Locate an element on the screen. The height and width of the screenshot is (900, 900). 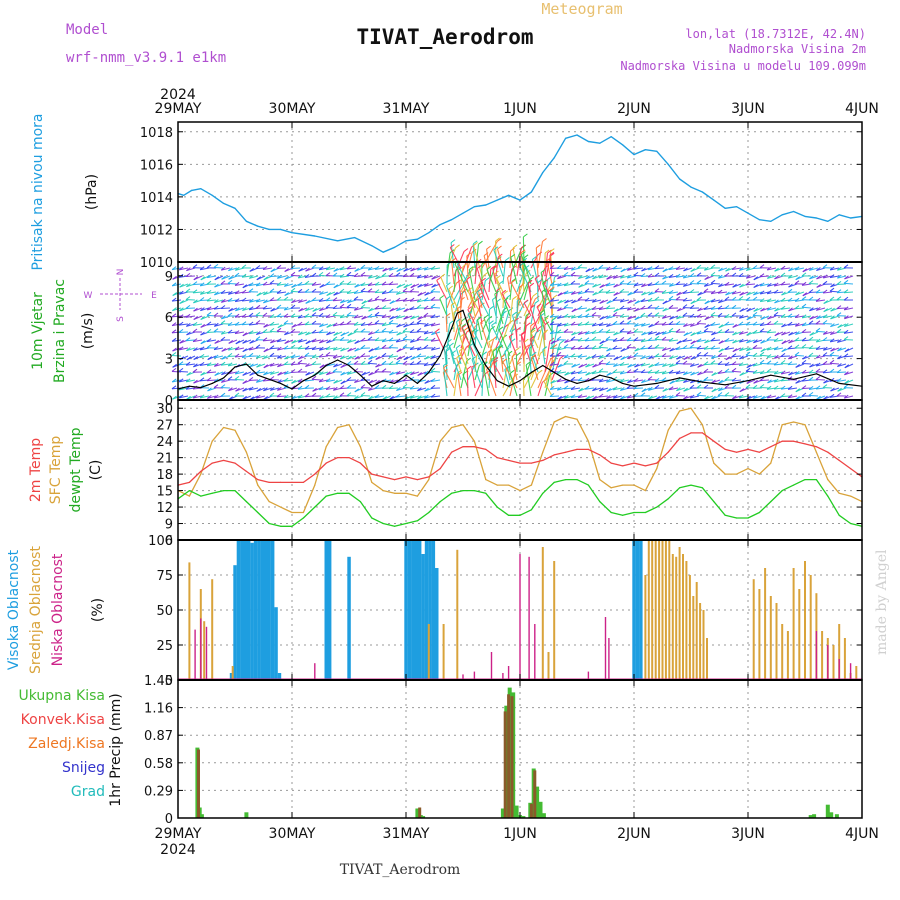
temperature-panel-frame is located at coordinates (520, 470).